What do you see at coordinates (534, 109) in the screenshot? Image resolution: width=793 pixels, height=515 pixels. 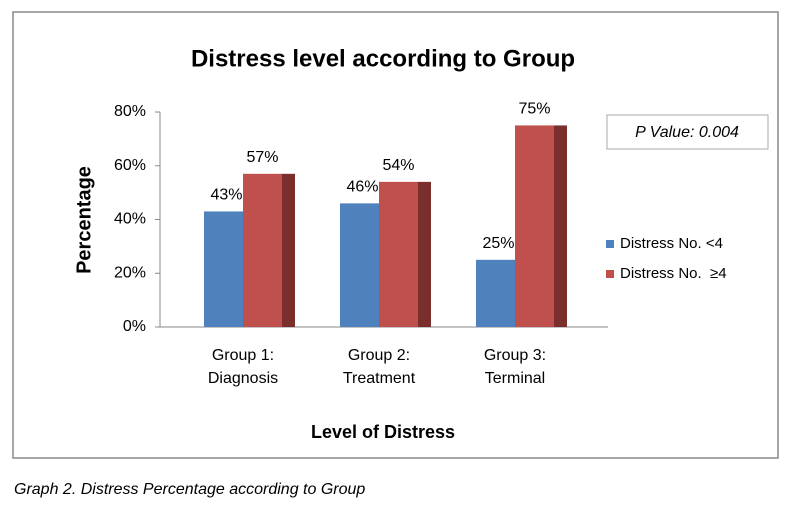 I see `data-label: 75%` at bounding box center [534, 109].